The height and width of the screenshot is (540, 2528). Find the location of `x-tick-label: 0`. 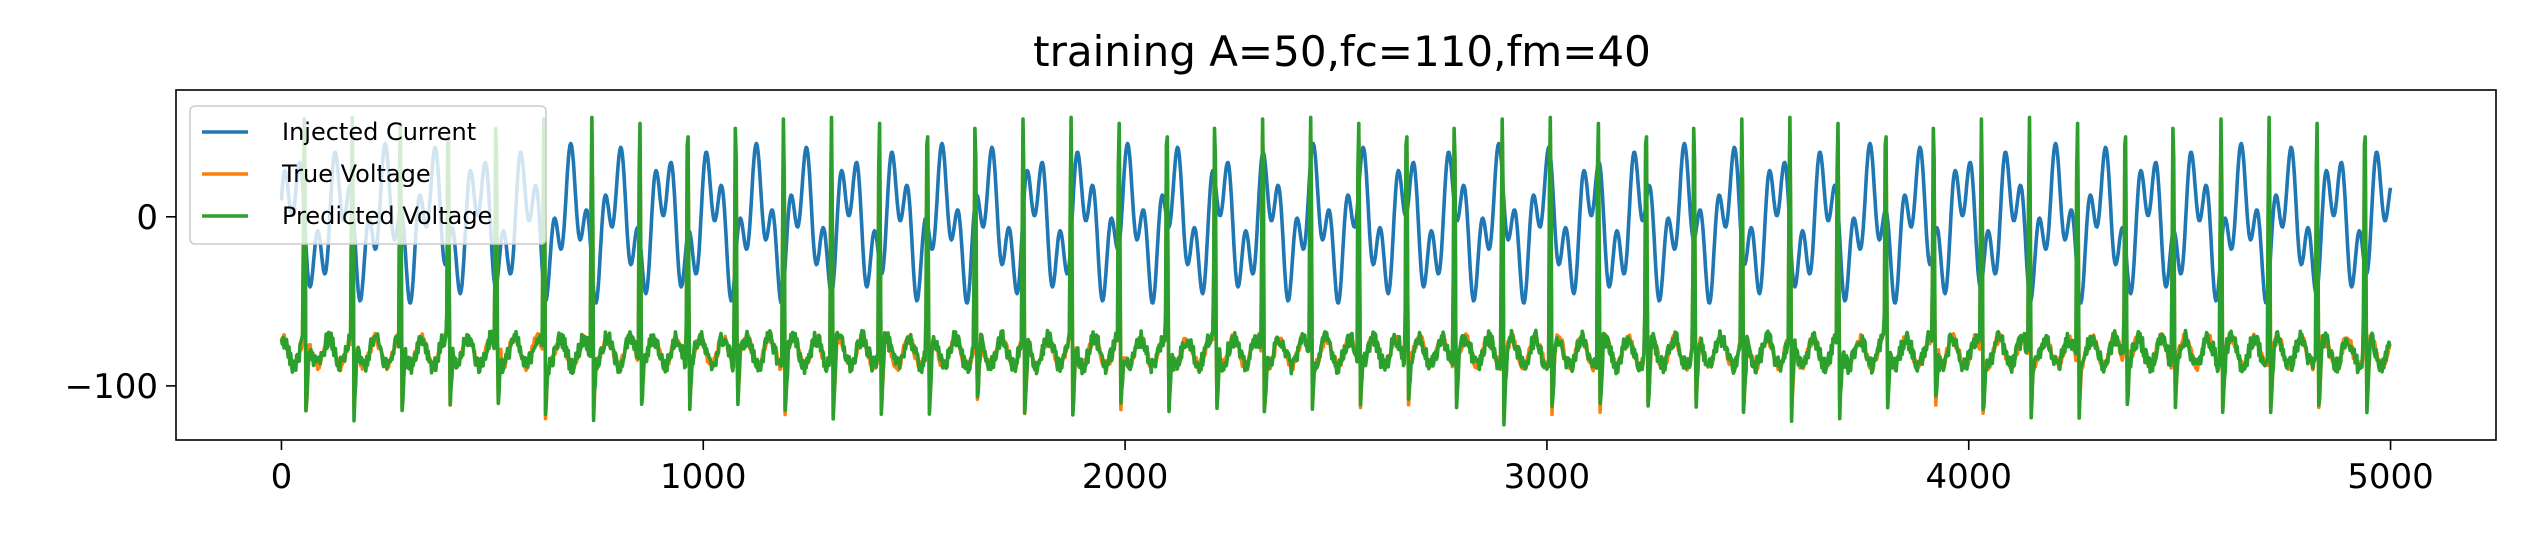

x-tick-label: 0 is located at coordinates (282, 477).